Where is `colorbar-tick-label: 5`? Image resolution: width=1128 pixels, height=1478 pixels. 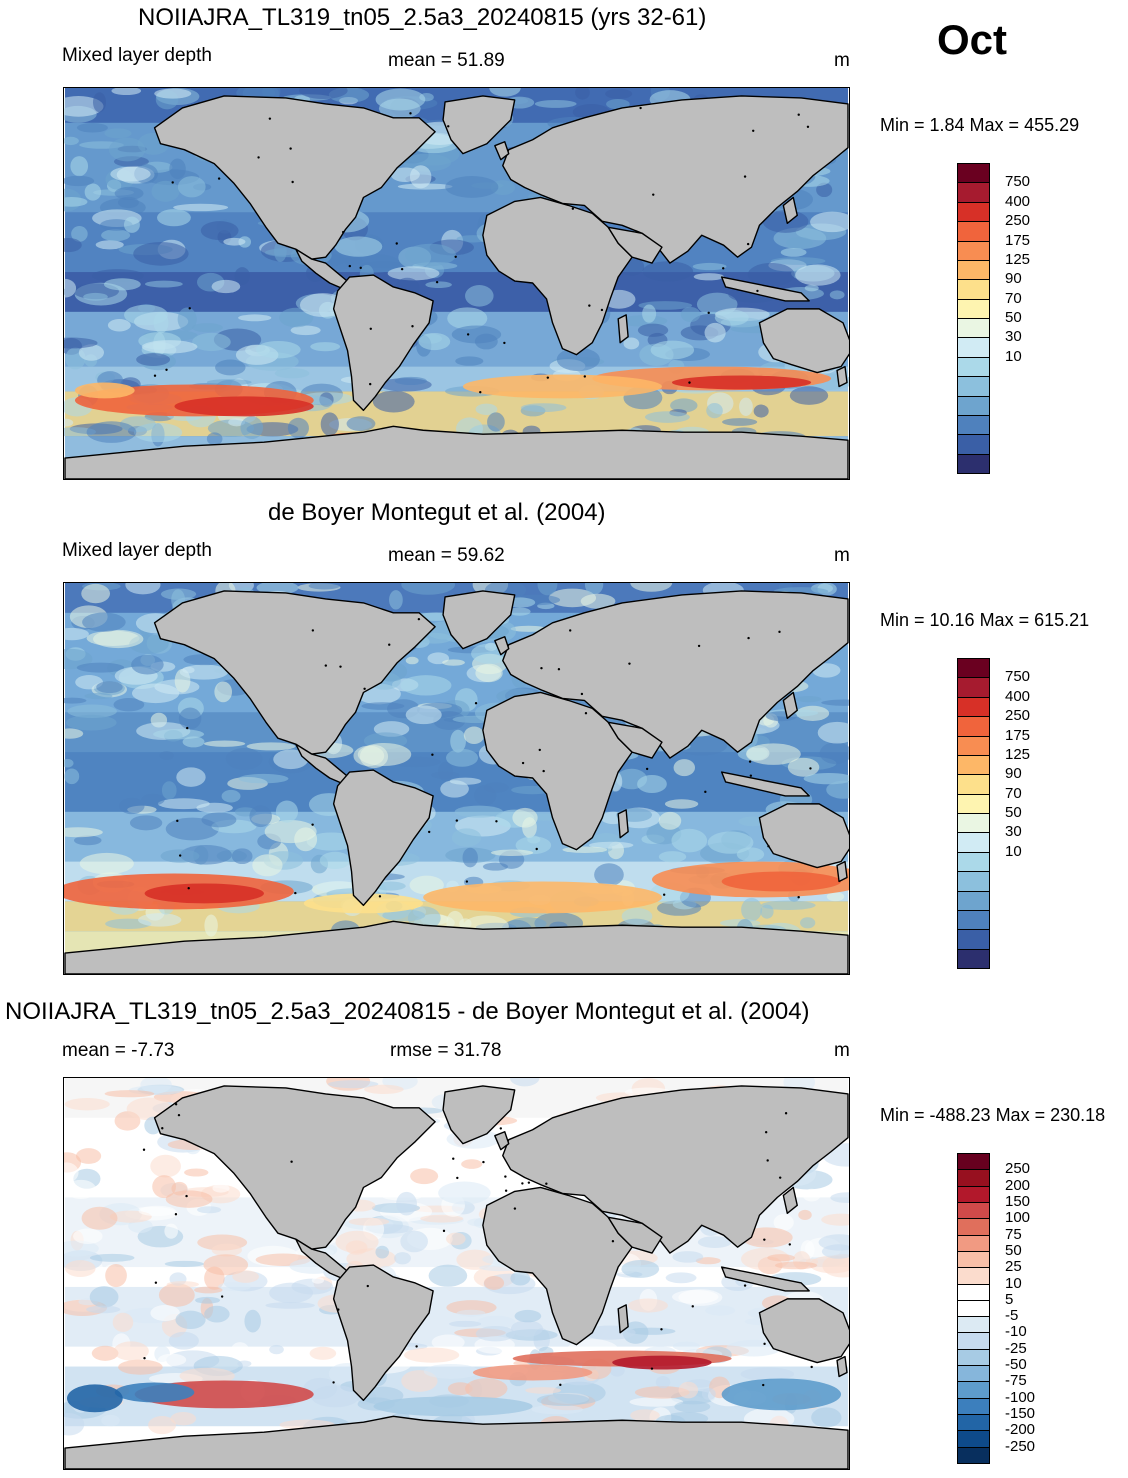
colorbar-tick-label: 5 is located at coordinates (1009, 1299).